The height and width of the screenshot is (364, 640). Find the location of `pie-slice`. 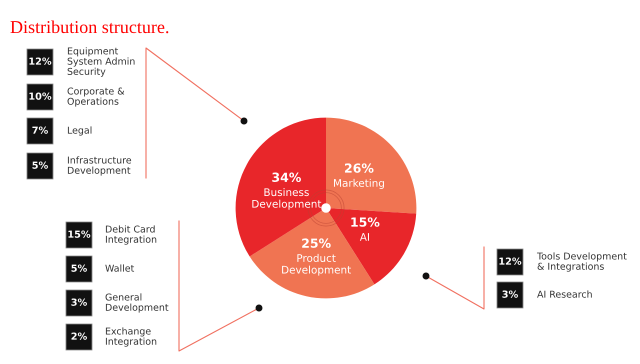

pie-slice is located at coordinates (371, 166).